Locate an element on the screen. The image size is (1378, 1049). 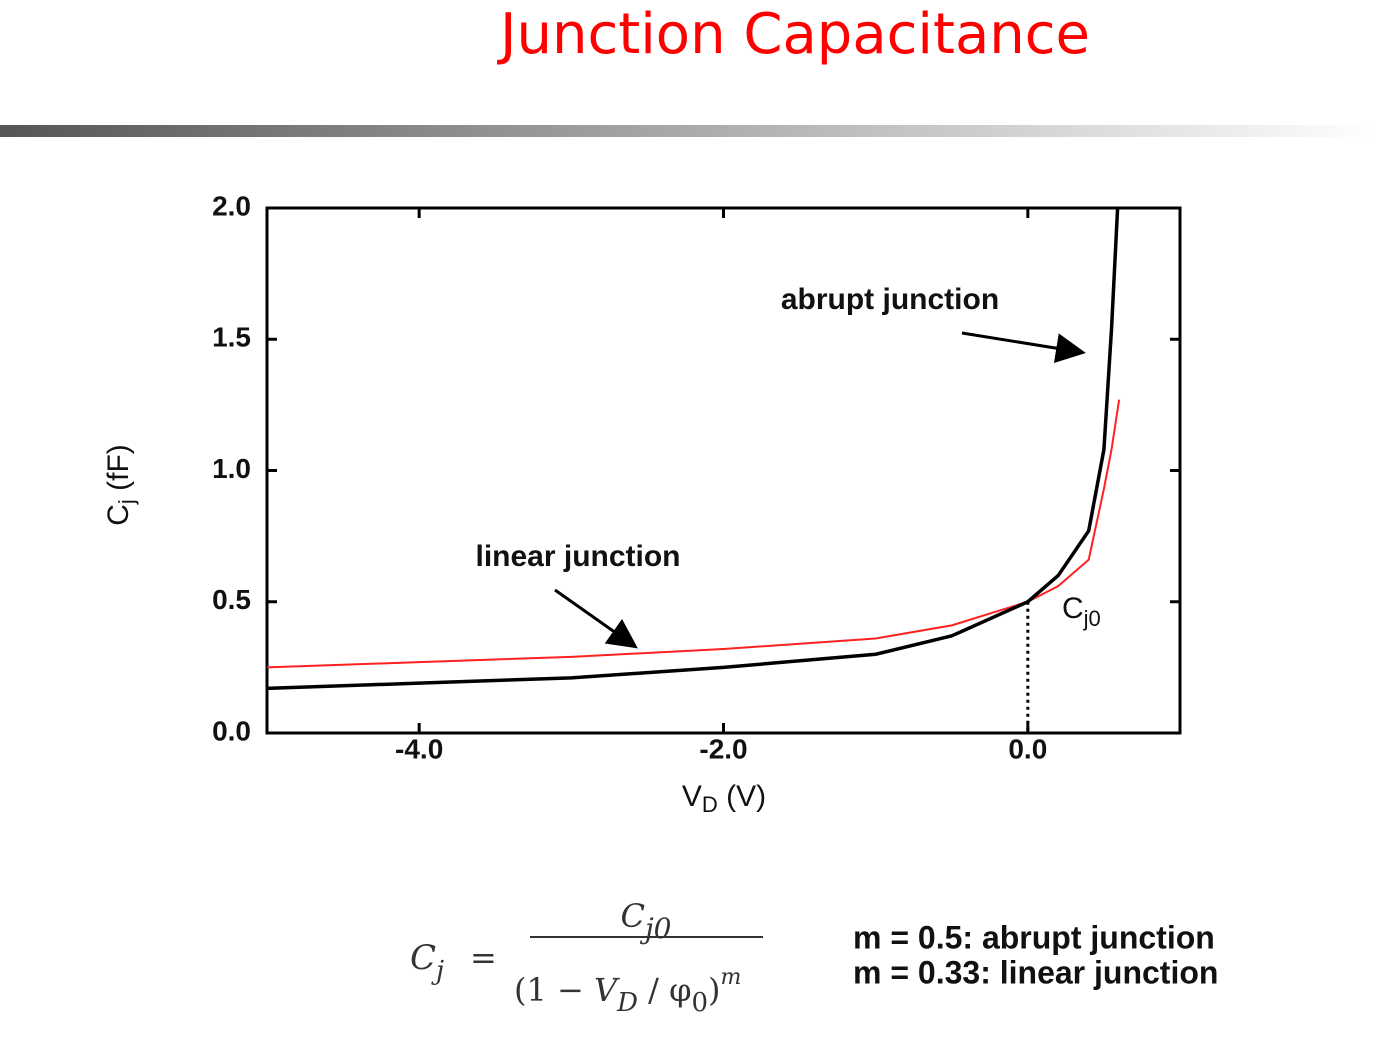
x-tick-label: -2.0 is located at coordinates (723, 748).